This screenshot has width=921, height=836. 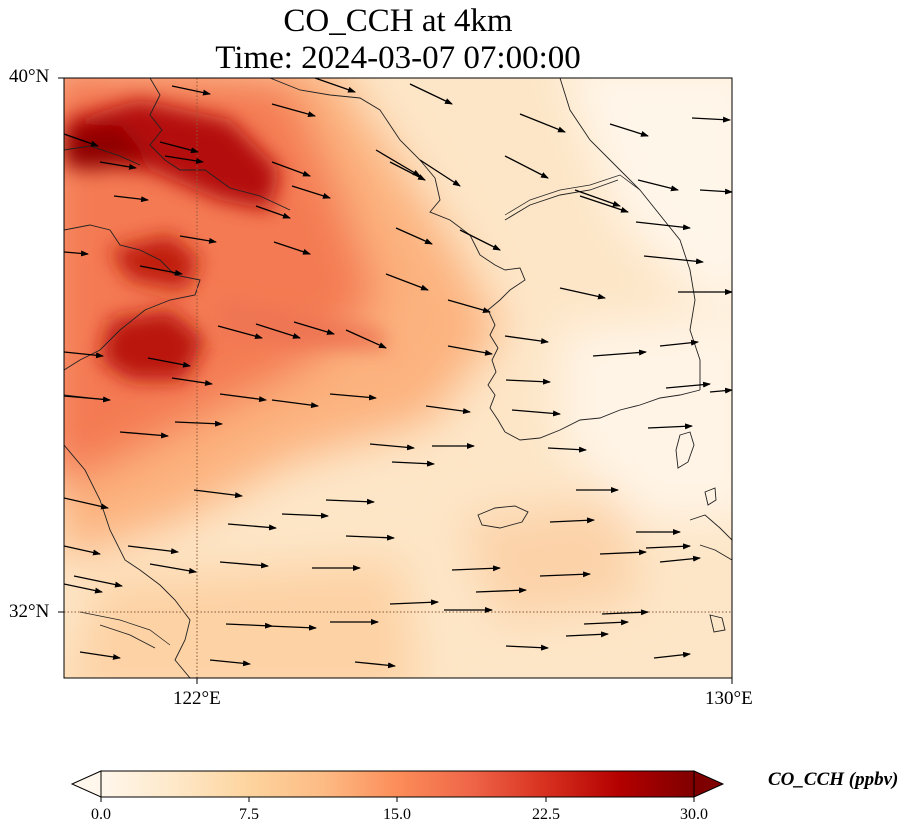 What do you see at coordinates (397, 814) in the screenshot?
I see `colorbar-tick-label: 15.0` at bounding box center [397, 814].